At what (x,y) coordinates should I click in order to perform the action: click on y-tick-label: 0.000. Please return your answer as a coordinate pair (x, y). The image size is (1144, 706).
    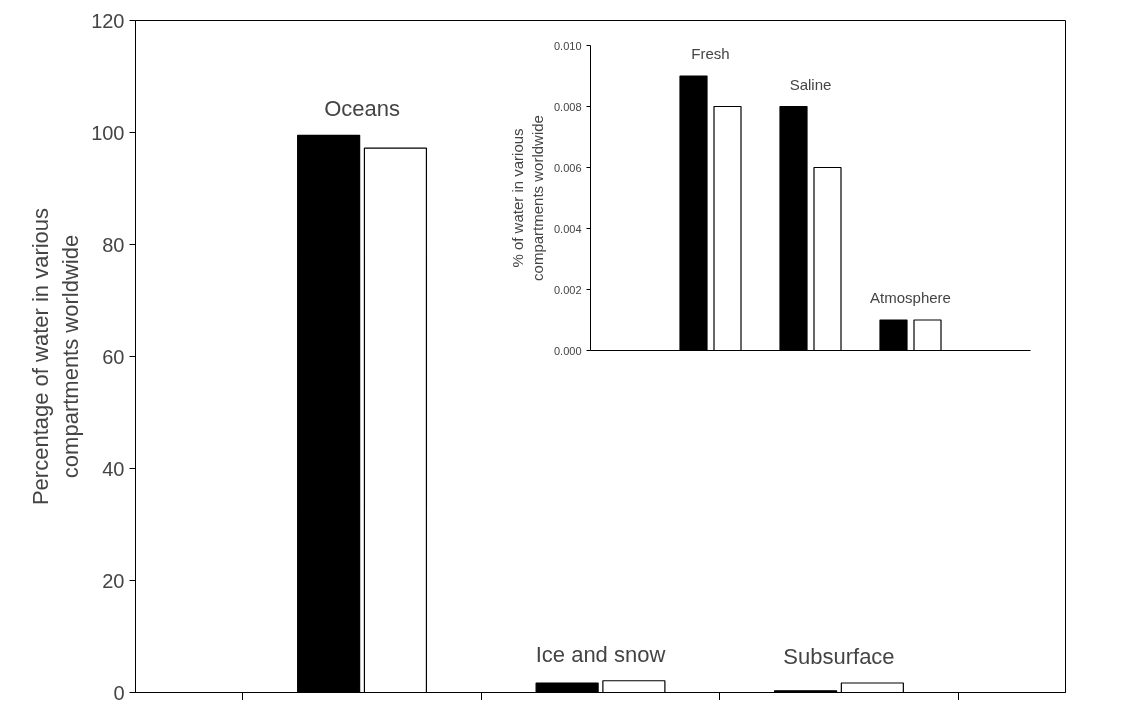
    Looking at the image, I should click on (567, 350).